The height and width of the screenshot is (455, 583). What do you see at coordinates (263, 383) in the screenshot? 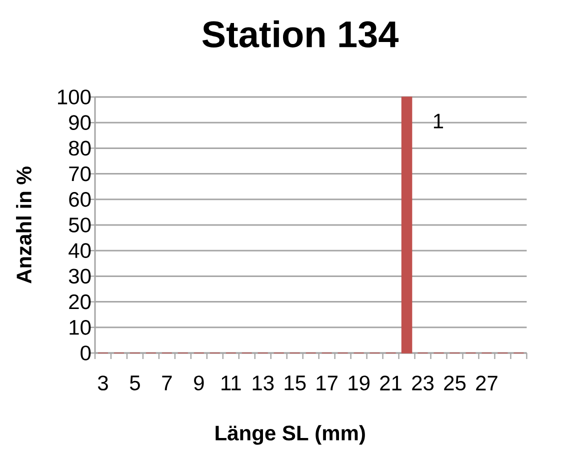
I see `x-tick-label: 13` at bounding box center [263, 383].